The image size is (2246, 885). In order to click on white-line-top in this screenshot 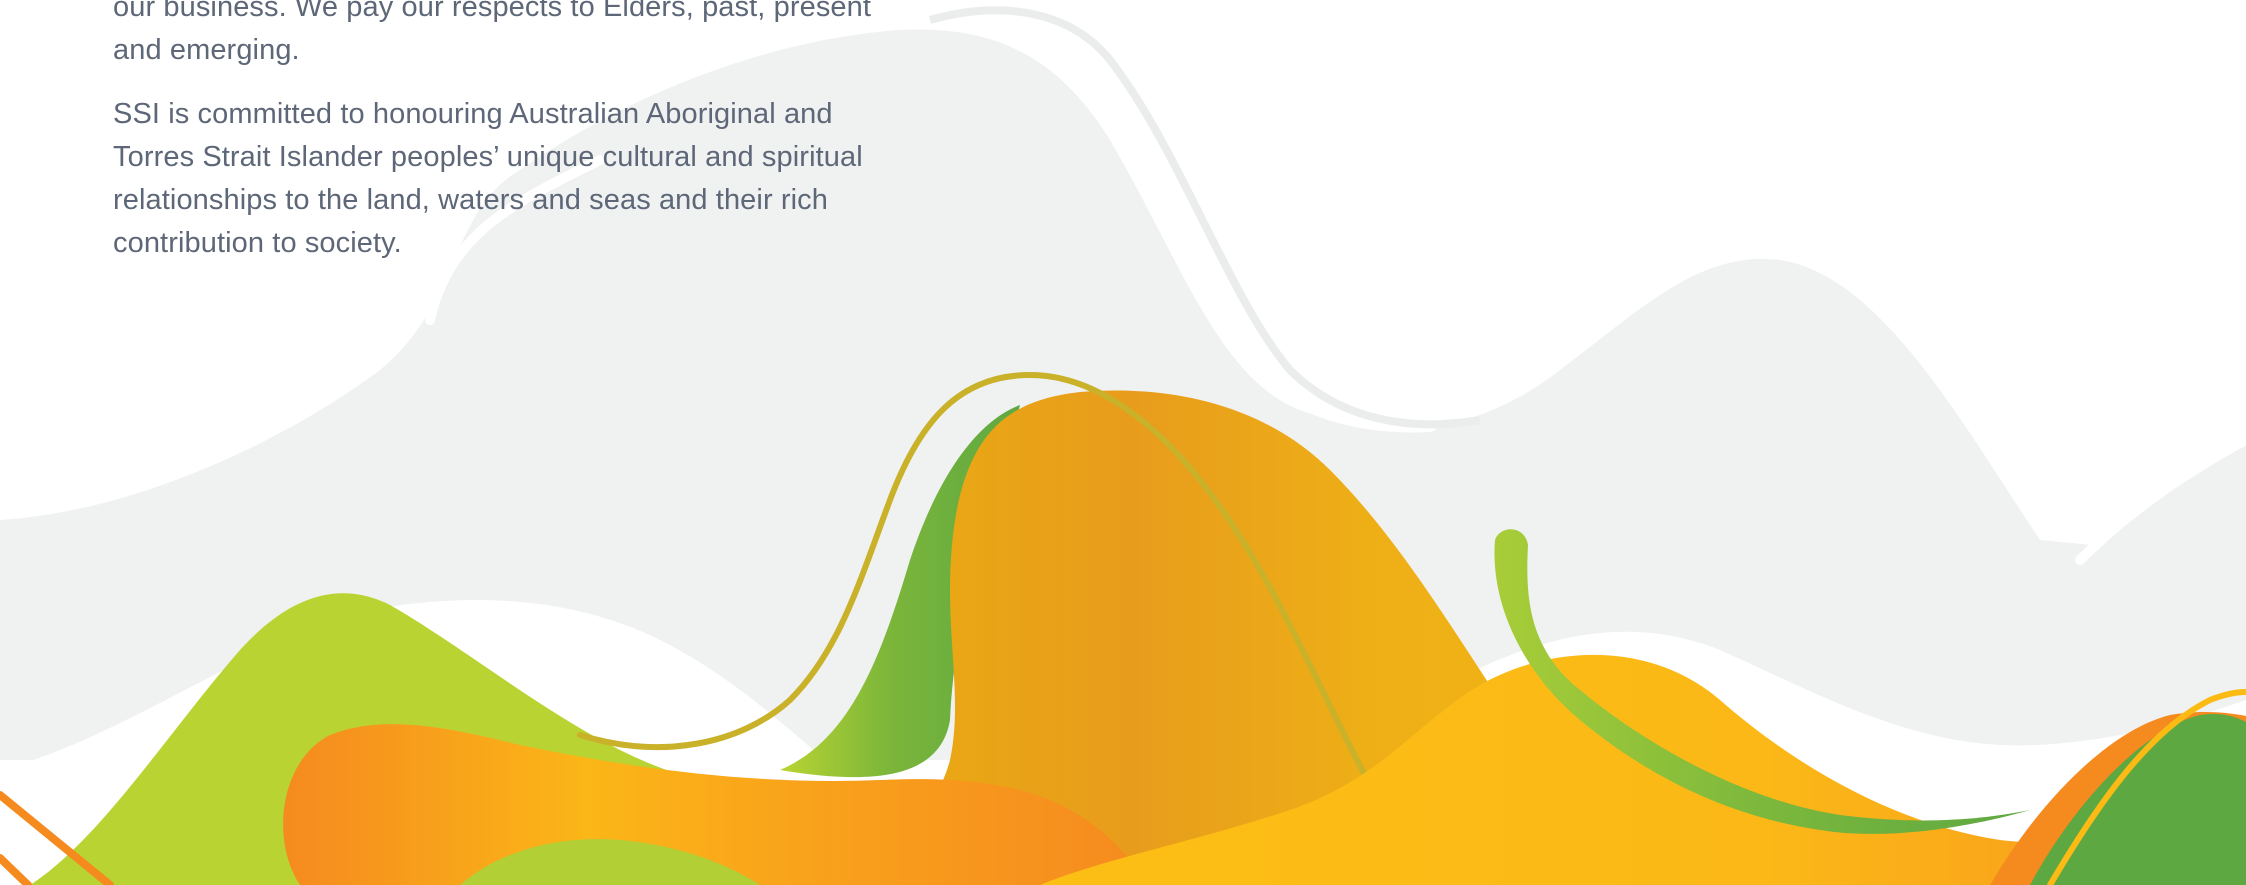, I will do `click(1220, 224)`.